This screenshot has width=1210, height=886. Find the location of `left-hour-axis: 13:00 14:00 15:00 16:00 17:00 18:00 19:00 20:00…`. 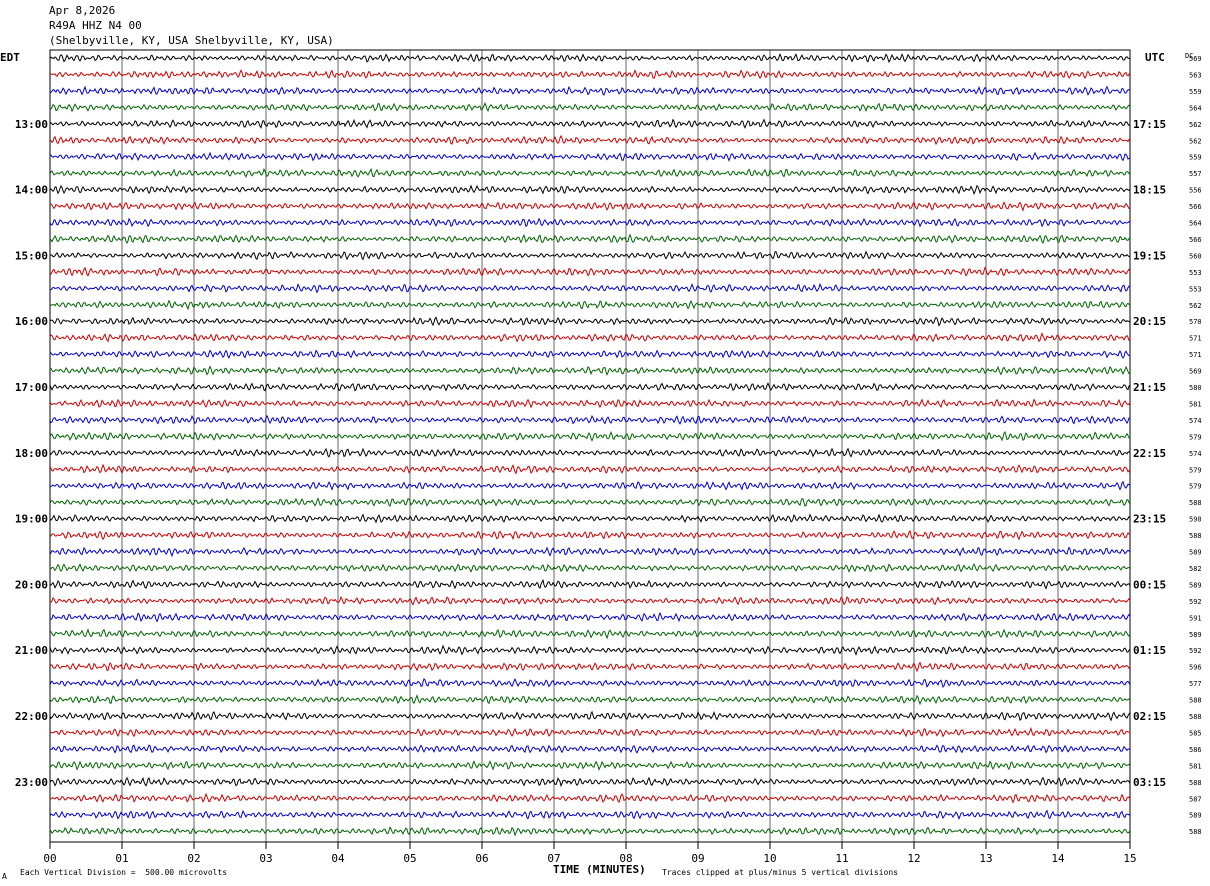

left-hour-axis: 13:00 14:00 15:00 16:00 17:00 18:00 19:00 20:00… is located at coordinates (31, 453).